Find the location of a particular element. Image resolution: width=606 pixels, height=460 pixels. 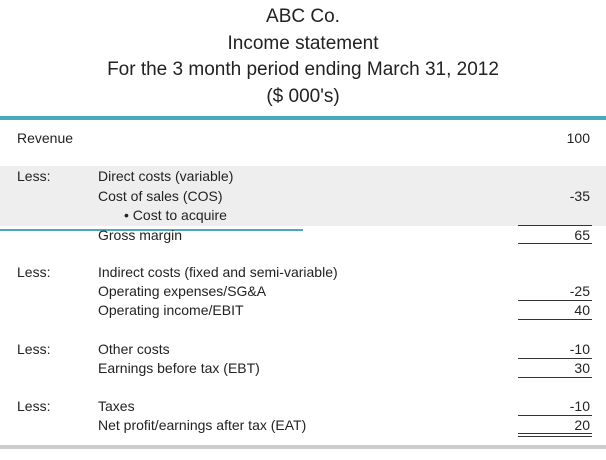

net-profit-row: Net profit/earnings after tax (EAT) 20 is located at coordinates (303, 425).